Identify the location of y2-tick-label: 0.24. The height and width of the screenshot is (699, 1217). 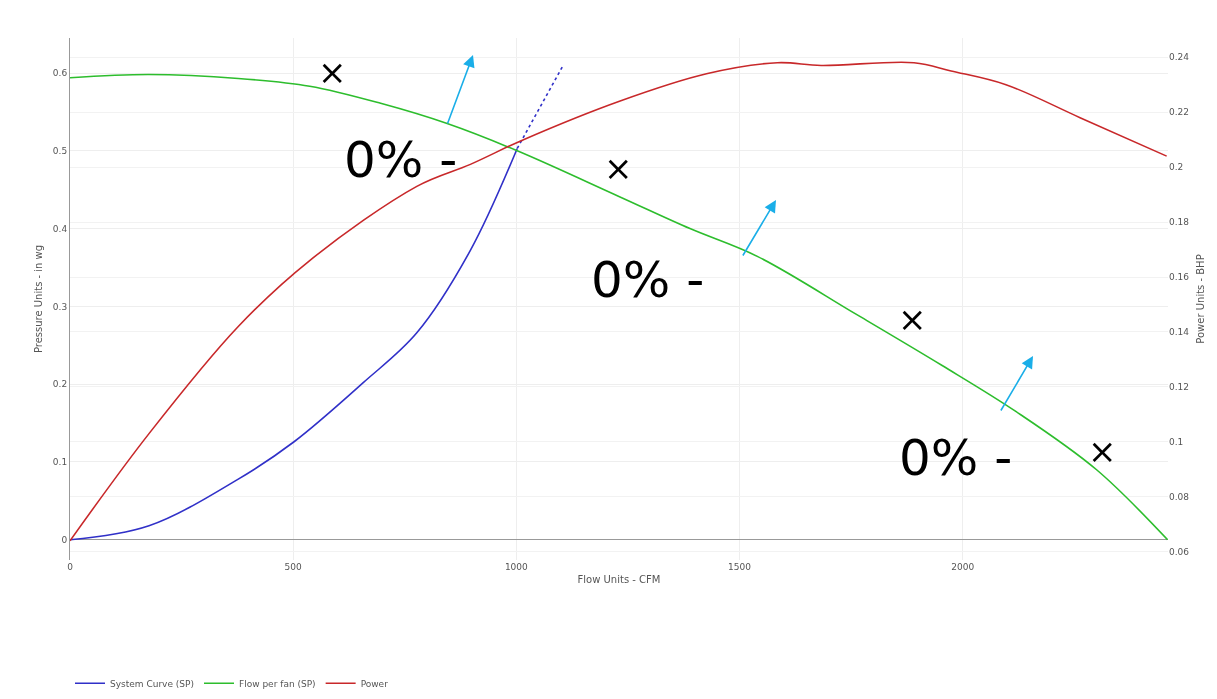
(1179, 57).